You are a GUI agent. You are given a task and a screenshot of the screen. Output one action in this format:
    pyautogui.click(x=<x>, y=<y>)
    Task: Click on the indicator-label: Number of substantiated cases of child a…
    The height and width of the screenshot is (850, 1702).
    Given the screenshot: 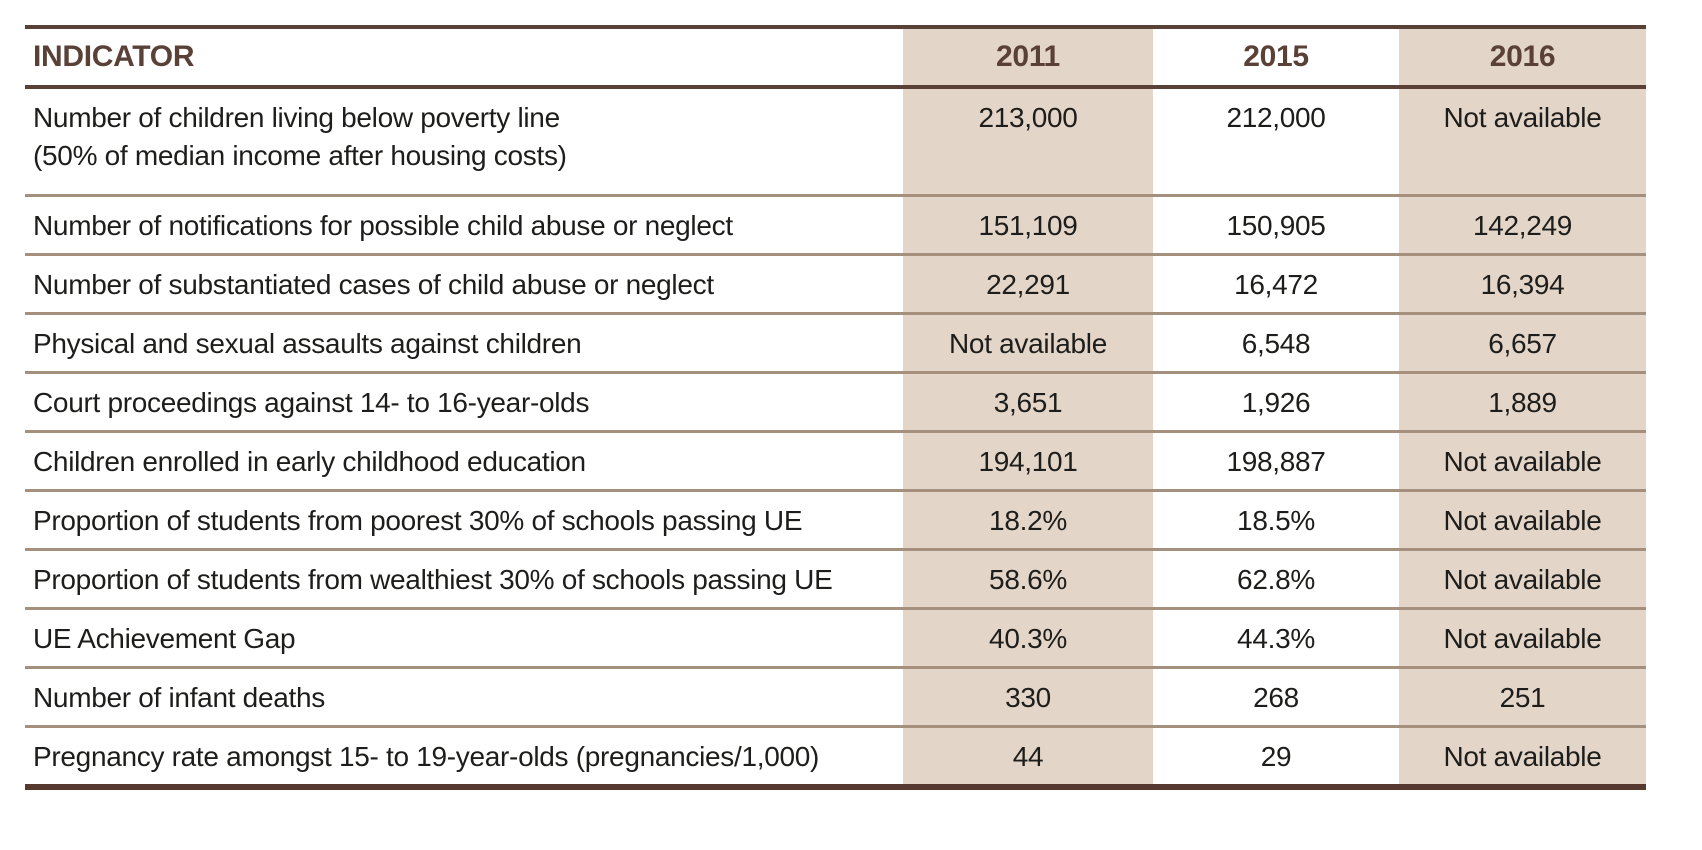 What is the action you would take?
    pyautogui.click(x=464, y=284)
    